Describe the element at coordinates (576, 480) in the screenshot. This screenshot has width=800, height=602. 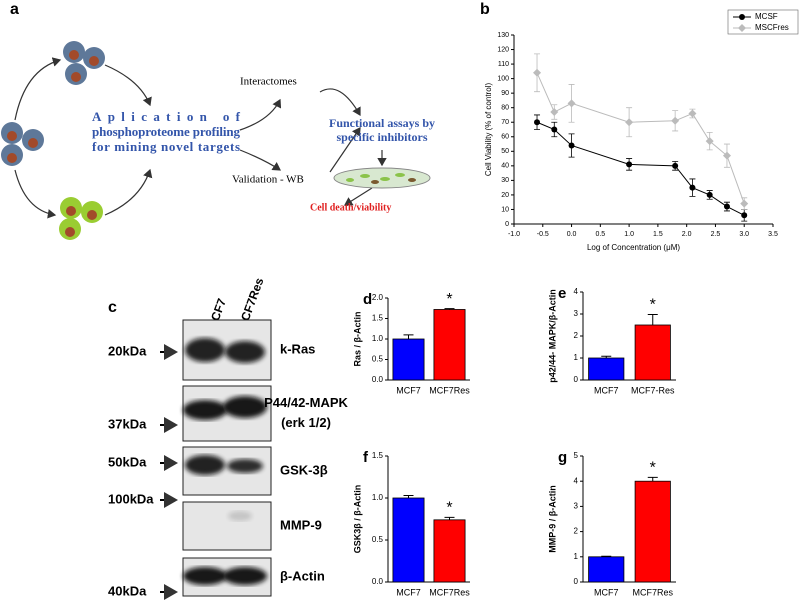
I see `y-tick-label: 4` at that location.